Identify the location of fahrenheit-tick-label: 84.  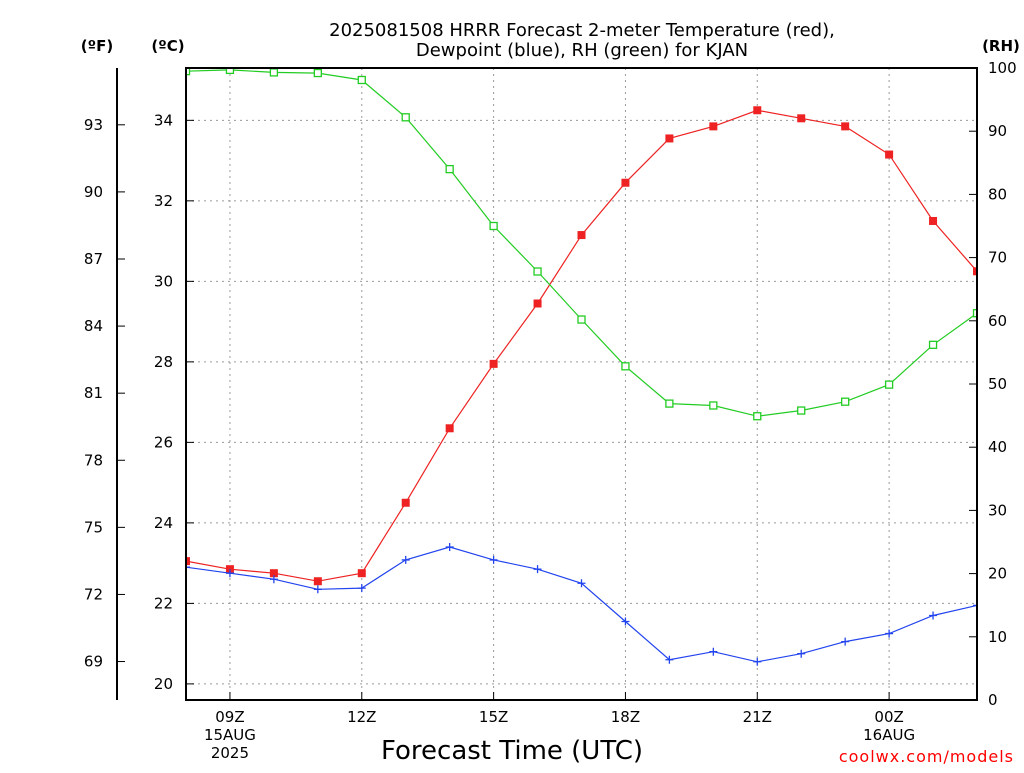
(93, 326).